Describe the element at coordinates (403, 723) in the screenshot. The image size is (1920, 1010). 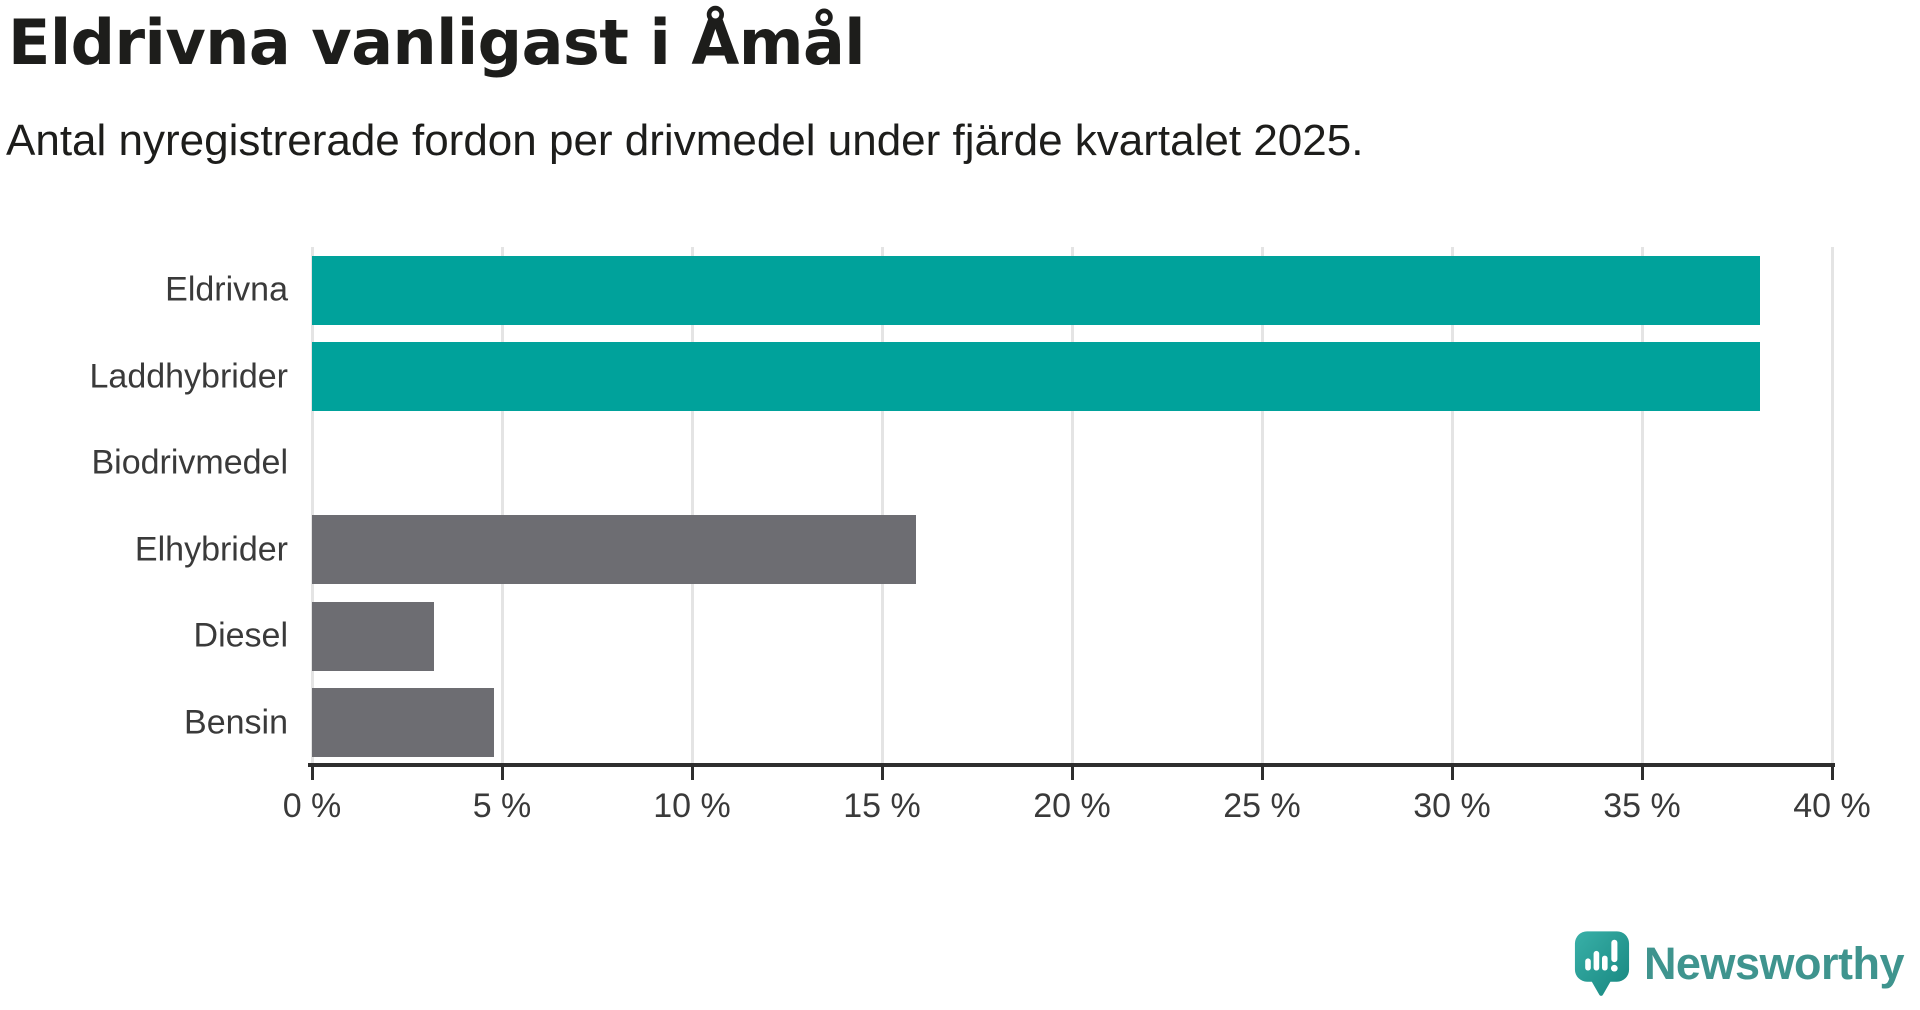
I see `bar-bensin` at that location.